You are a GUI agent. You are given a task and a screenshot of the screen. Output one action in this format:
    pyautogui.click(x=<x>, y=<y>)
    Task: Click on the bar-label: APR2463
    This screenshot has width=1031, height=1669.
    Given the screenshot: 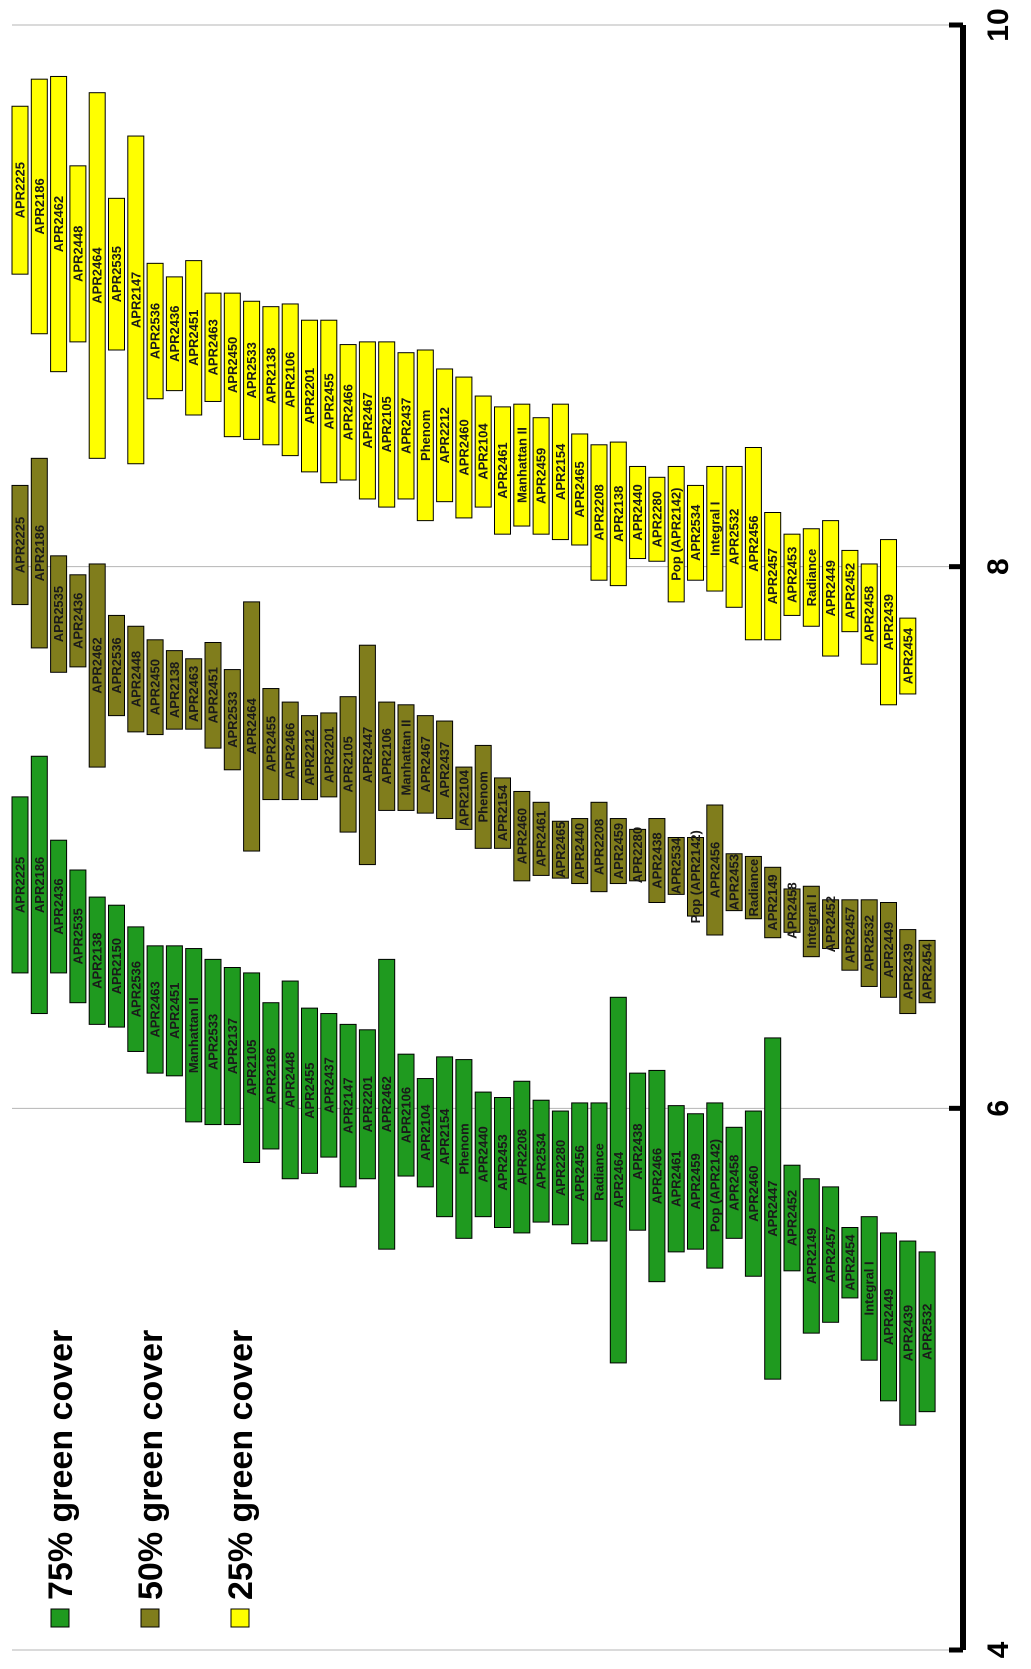 What is the action you would take?
    pyautogui.click(x=213, y=347)
    